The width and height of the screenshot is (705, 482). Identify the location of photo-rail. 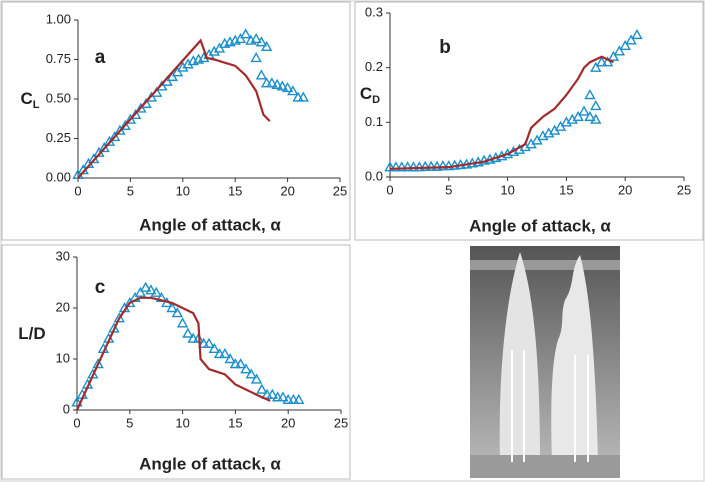
(545, 265).